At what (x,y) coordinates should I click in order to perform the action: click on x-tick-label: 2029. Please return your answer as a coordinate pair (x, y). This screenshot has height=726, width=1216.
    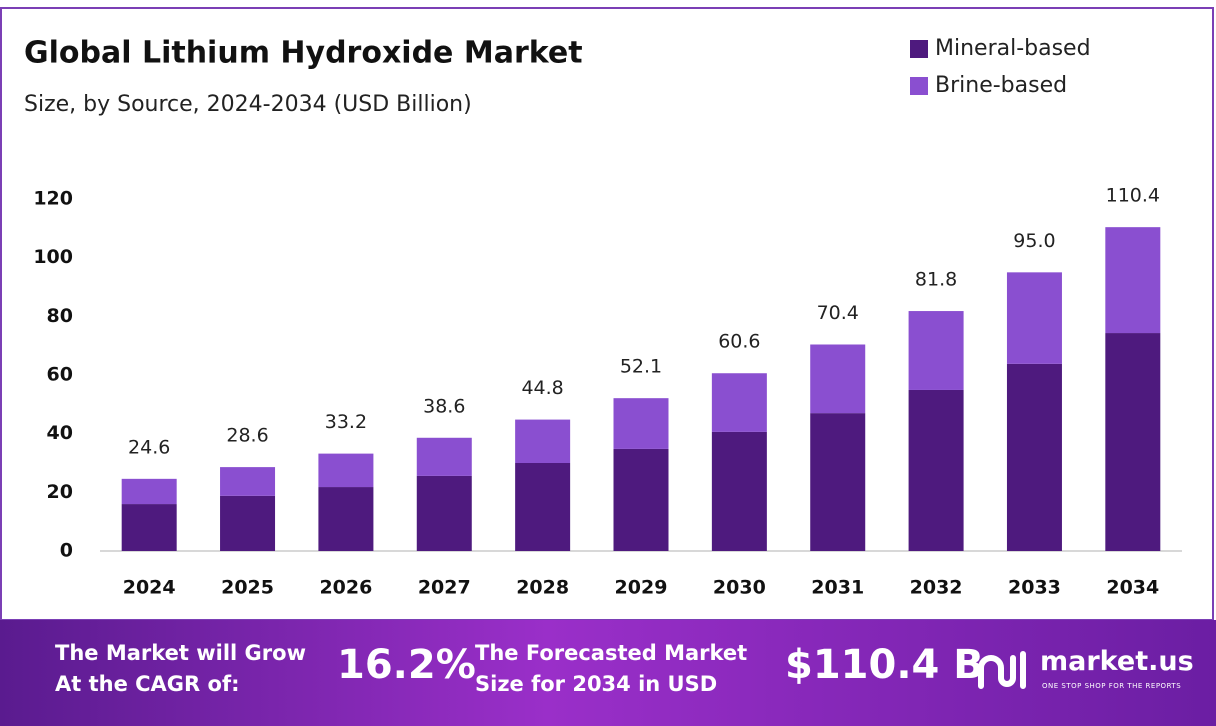
    Looking at the image, I should click on (641, 588).